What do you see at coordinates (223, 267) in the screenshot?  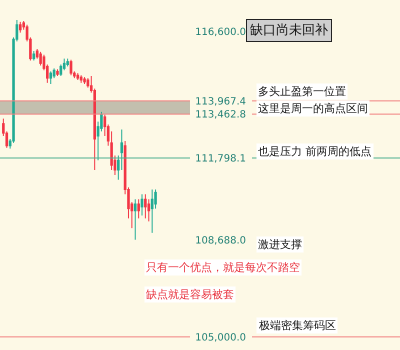 I see `annotation: 只有一个优点，就是每次不踏空` at bounding box center [223, 267].